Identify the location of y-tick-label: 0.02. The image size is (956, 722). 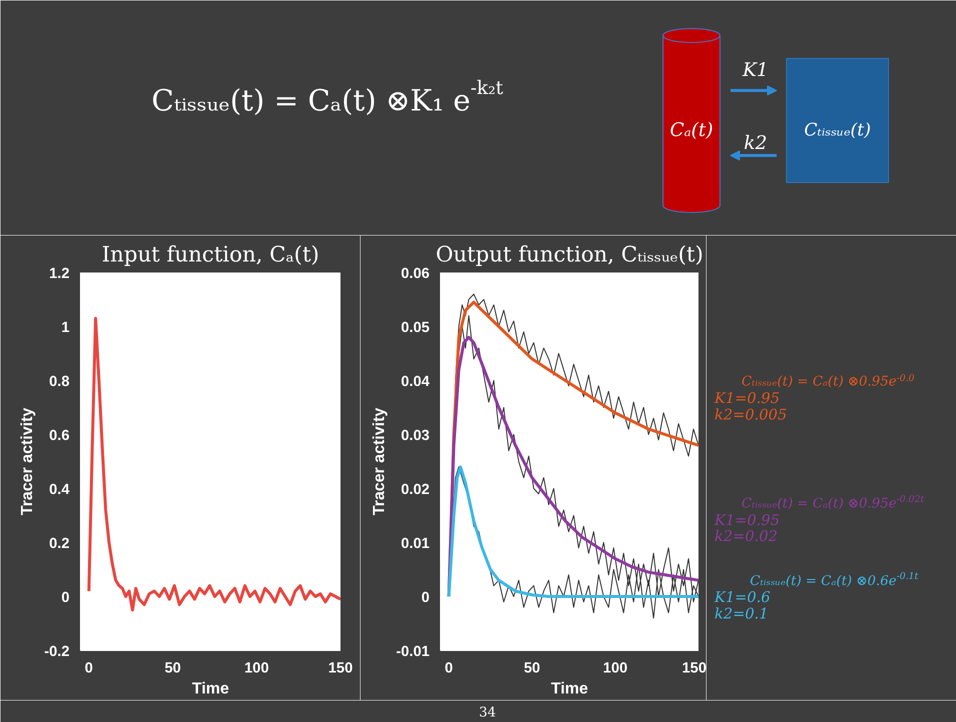
(415, 490).